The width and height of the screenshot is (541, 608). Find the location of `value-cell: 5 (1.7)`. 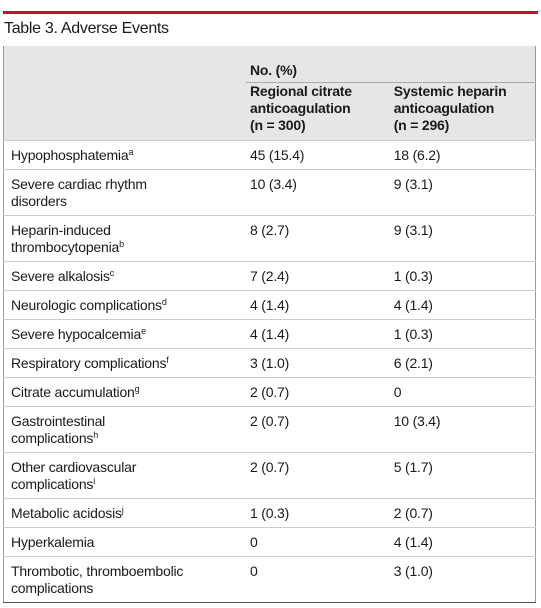

value-cell: 5 (1.7) is located at coordinates (462, 475).